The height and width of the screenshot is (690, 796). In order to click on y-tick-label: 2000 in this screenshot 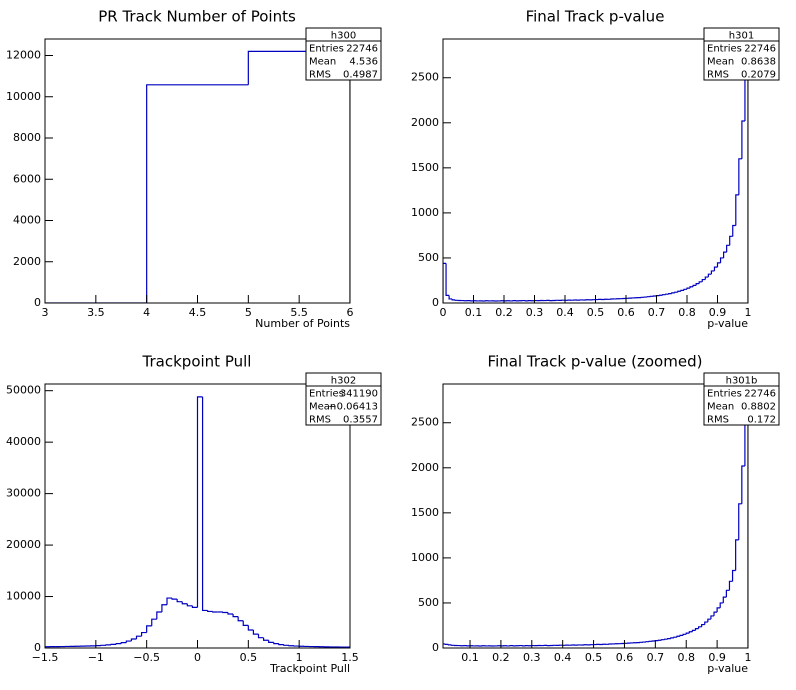, I will do `click(425, 122)`.